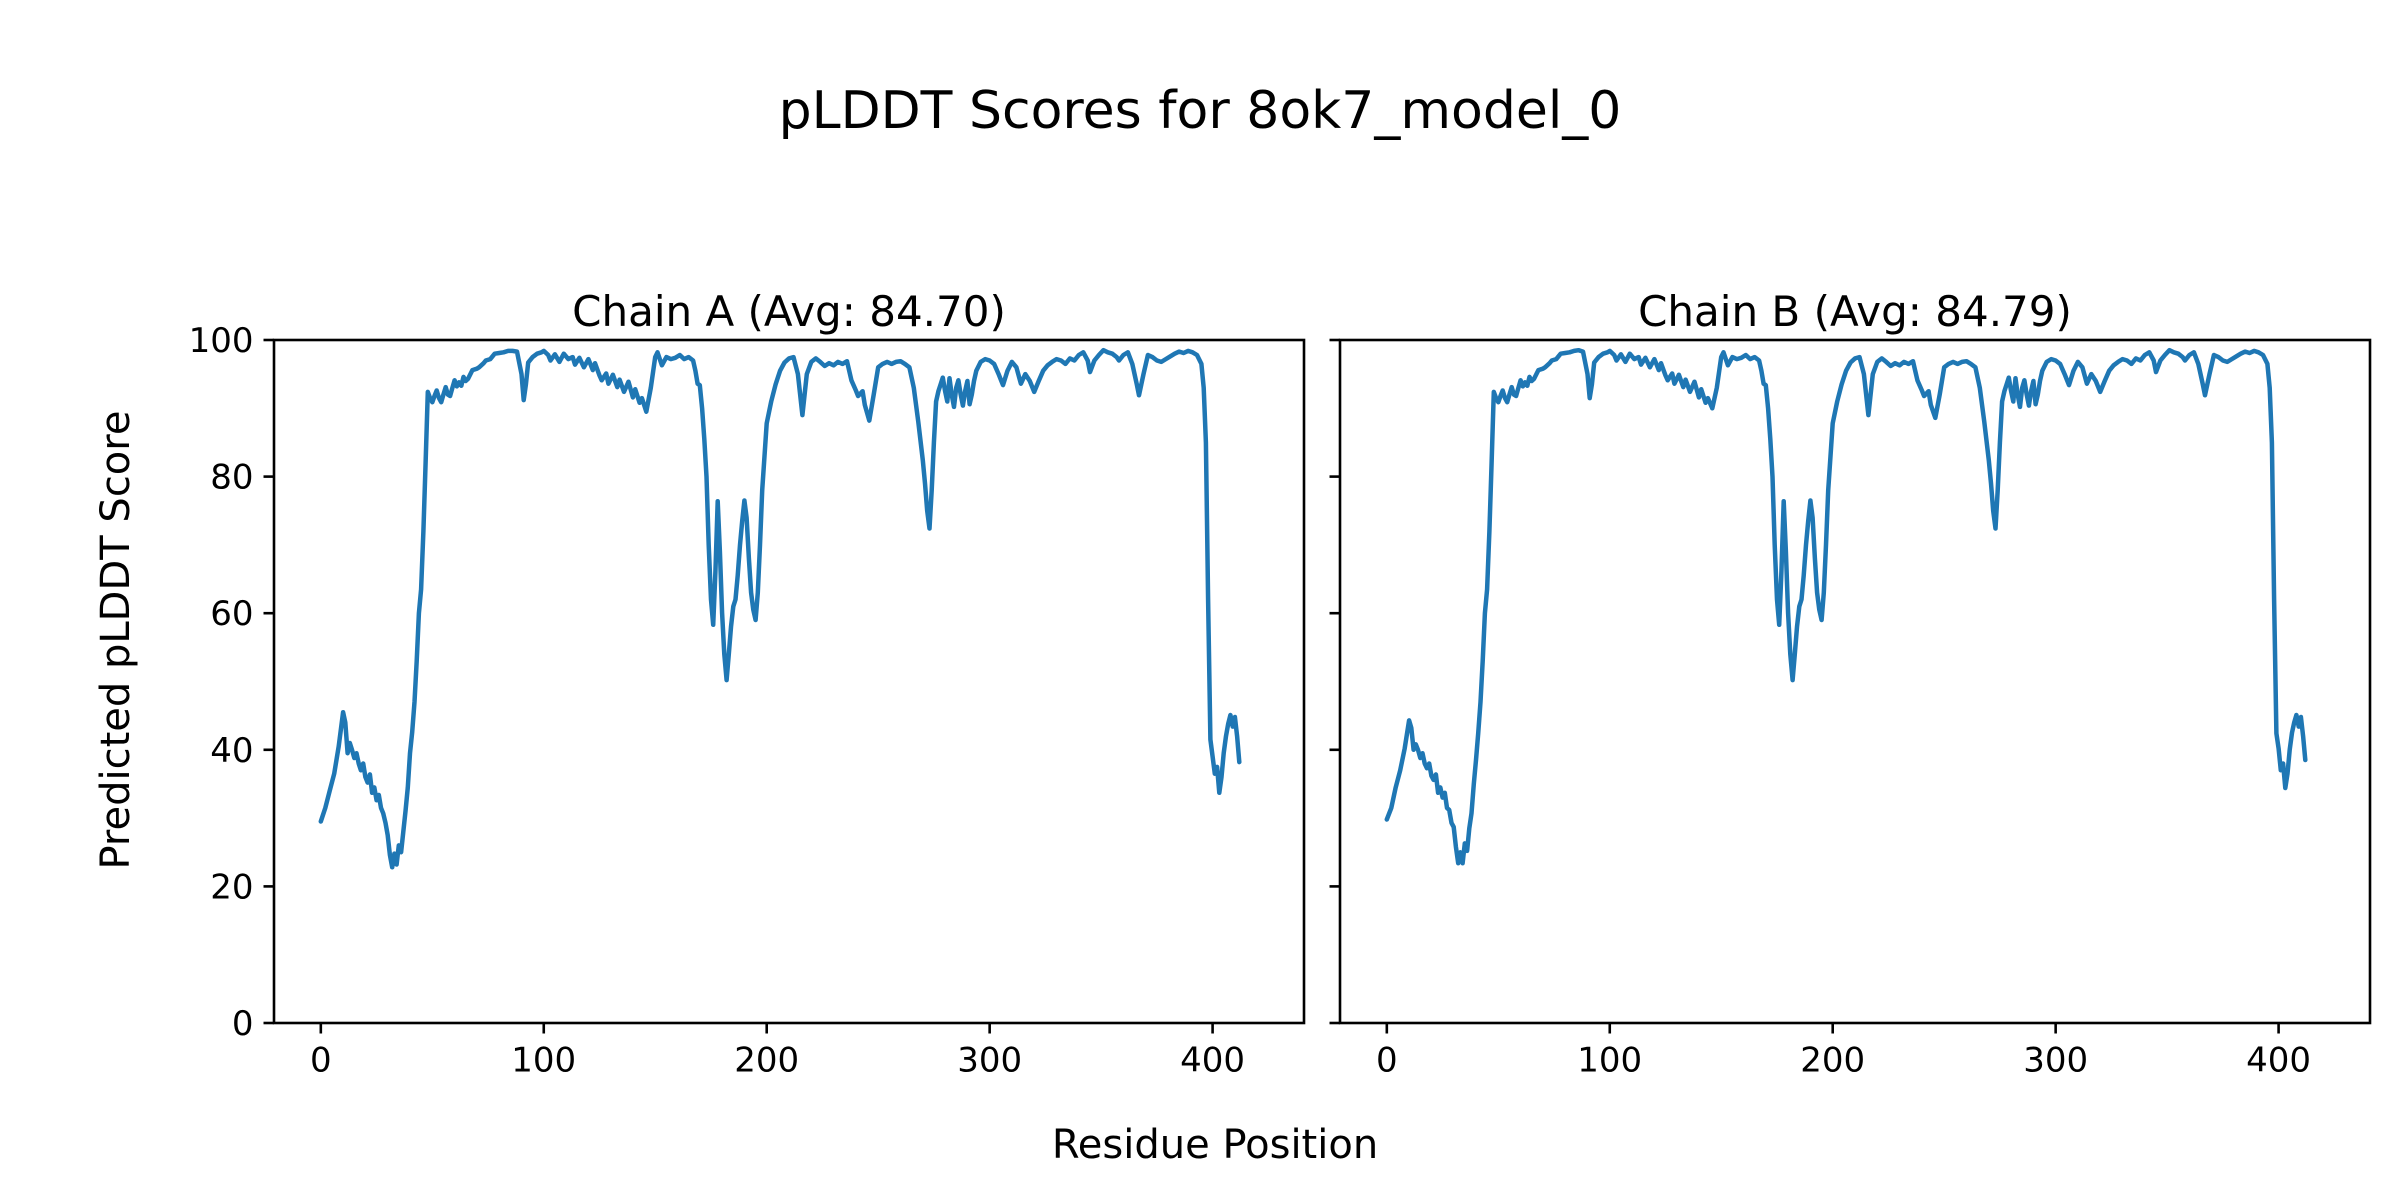  I want to click on y-tick-label: 100, so click(221, 341).